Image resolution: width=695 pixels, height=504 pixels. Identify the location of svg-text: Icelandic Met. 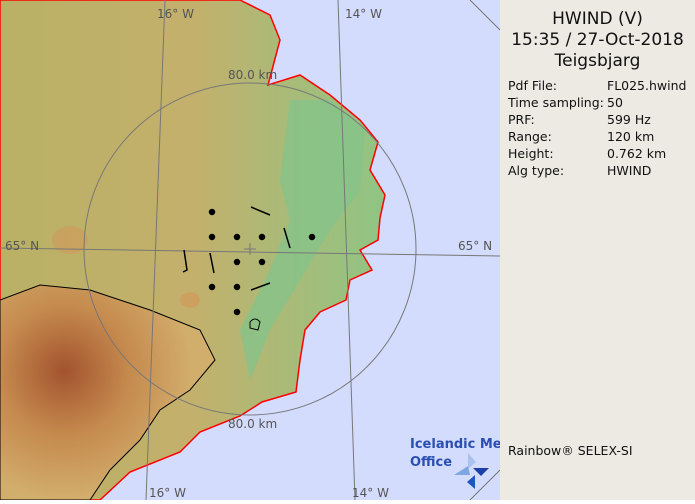
(455, 444).